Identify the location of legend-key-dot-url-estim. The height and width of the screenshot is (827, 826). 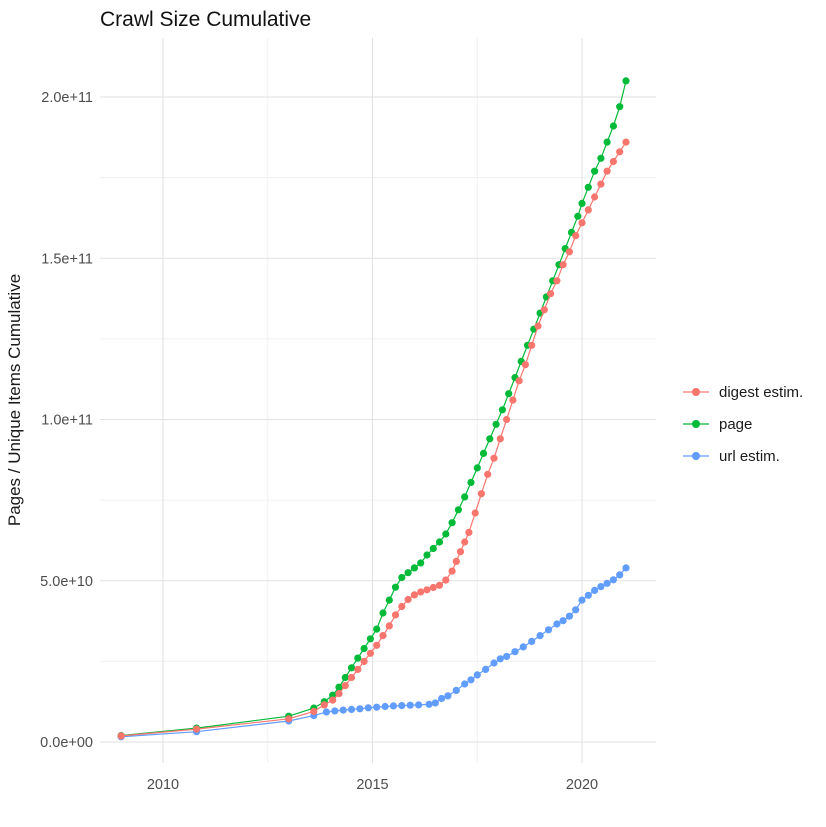
(696, 456).